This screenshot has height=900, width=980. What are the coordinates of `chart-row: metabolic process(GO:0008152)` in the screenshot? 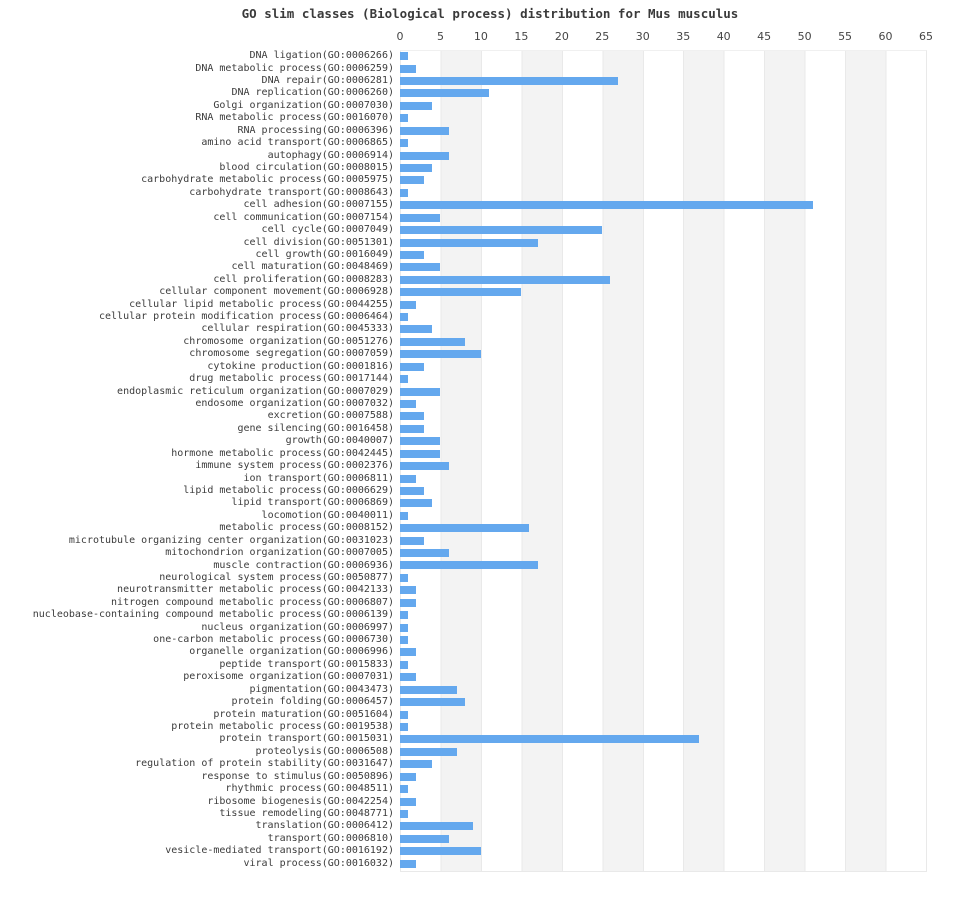 It's located at (490, 528).